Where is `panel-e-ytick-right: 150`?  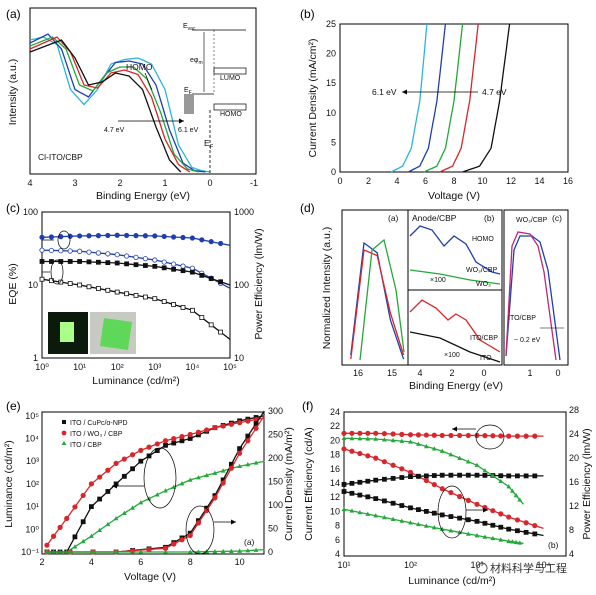 panel-e-ytick-right: 150 is located at coordinates (275, 482).